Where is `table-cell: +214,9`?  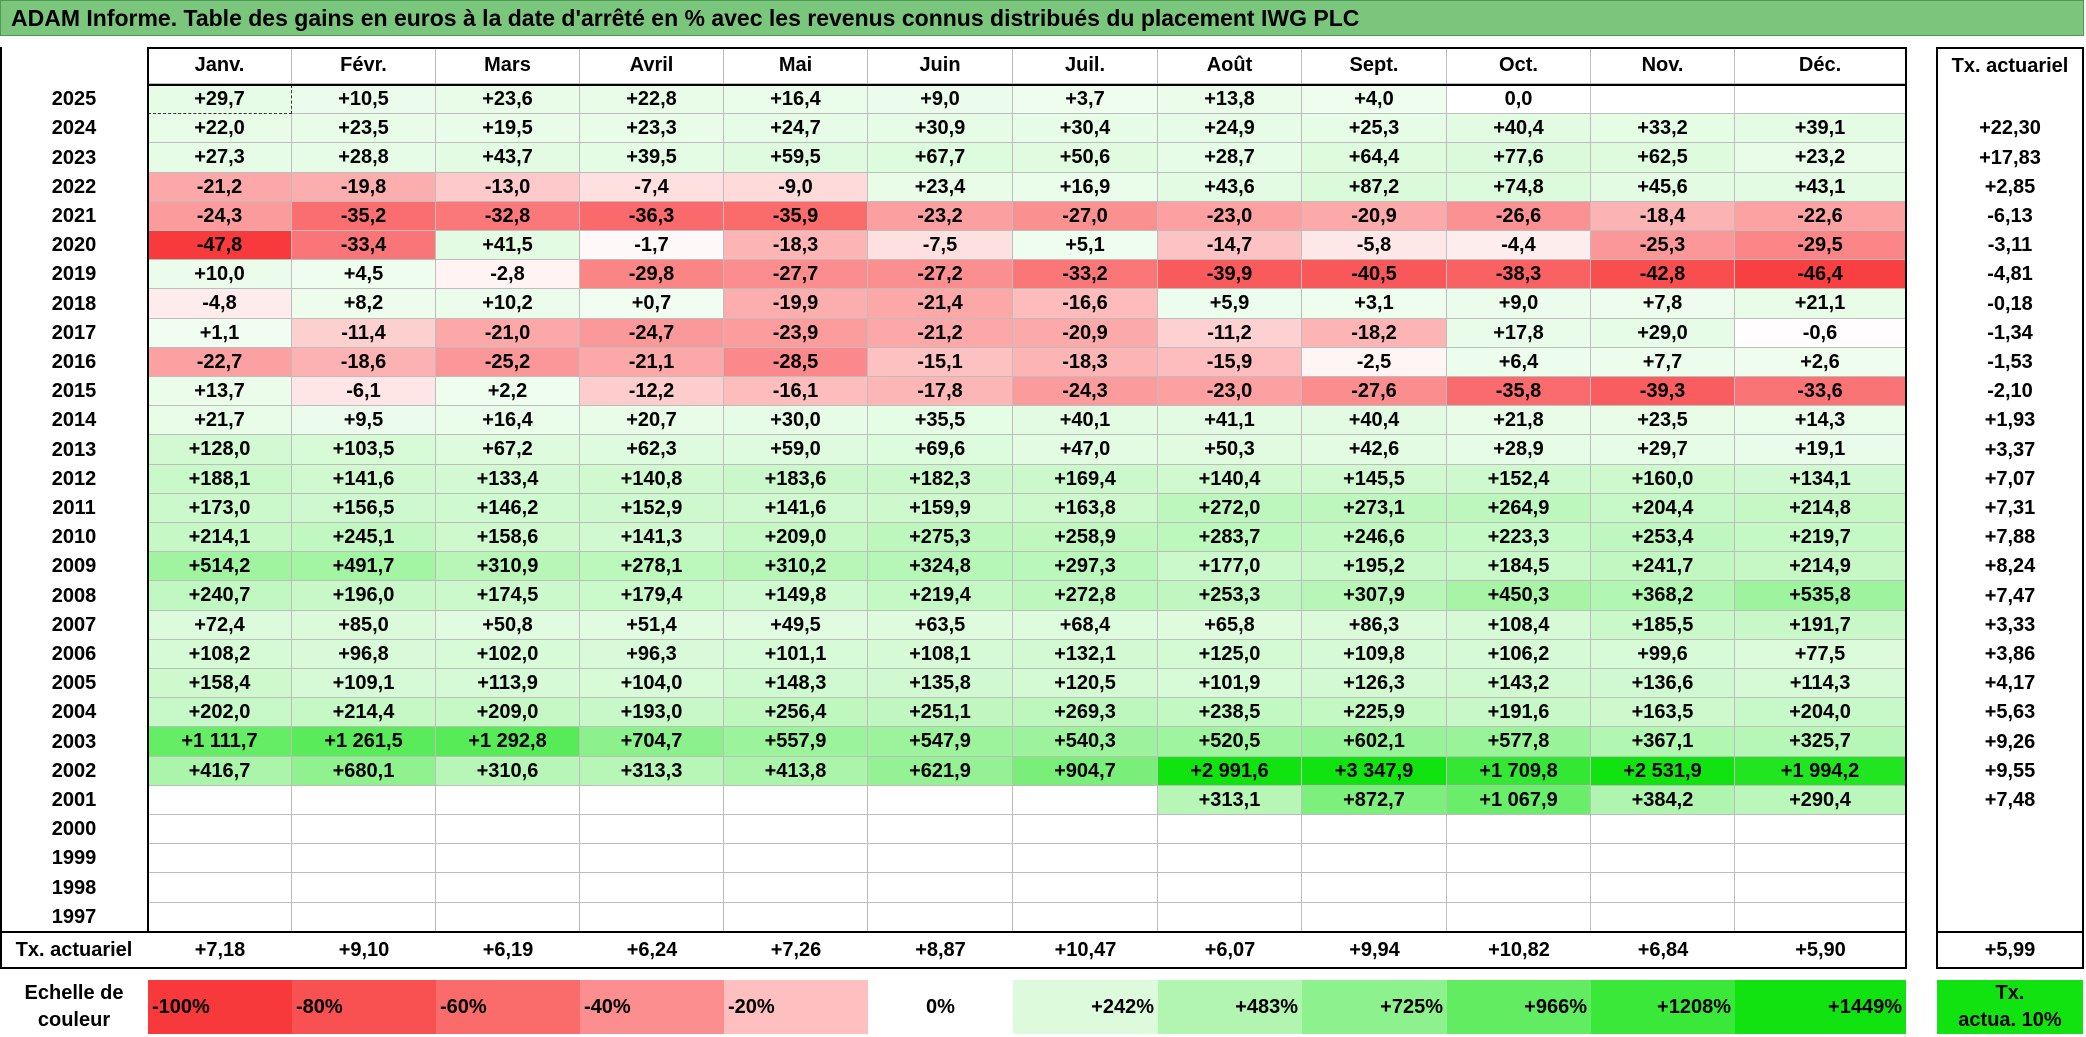 table-cell: +214,9 is located at coordinates (1820, 566).